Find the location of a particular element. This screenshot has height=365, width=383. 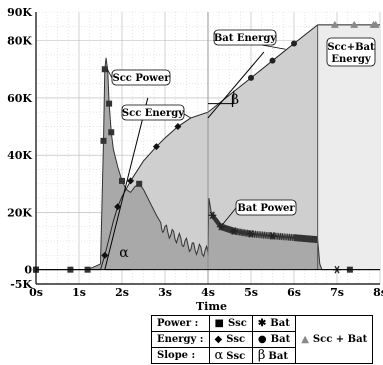

x-tick-label: 7s is located at coordinates (337, 292).